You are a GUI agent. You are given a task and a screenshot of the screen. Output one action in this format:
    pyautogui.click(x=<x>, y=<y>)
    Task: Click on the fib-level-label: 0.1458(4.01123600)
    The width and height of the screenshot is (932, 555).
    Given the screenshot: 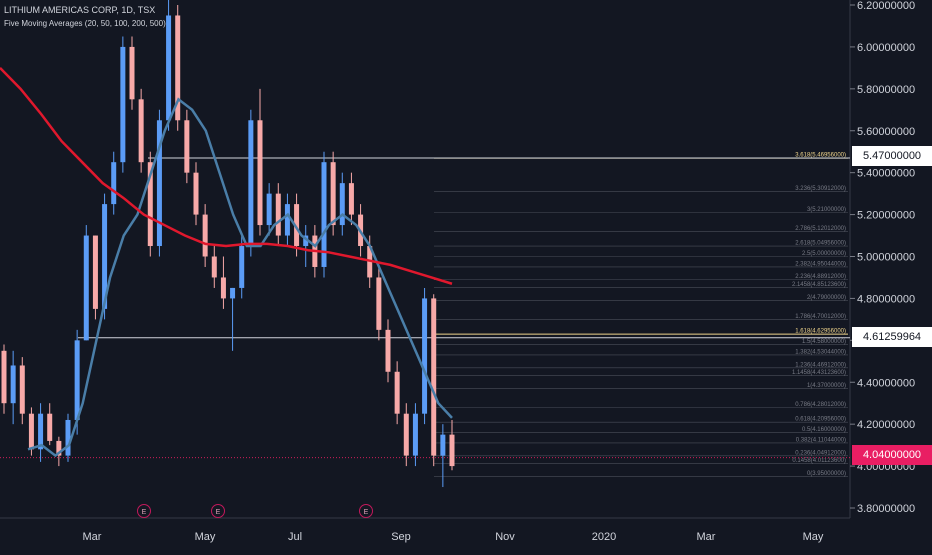 What is the action you would take?
    pyautogui.click(x=819, y=461)
    